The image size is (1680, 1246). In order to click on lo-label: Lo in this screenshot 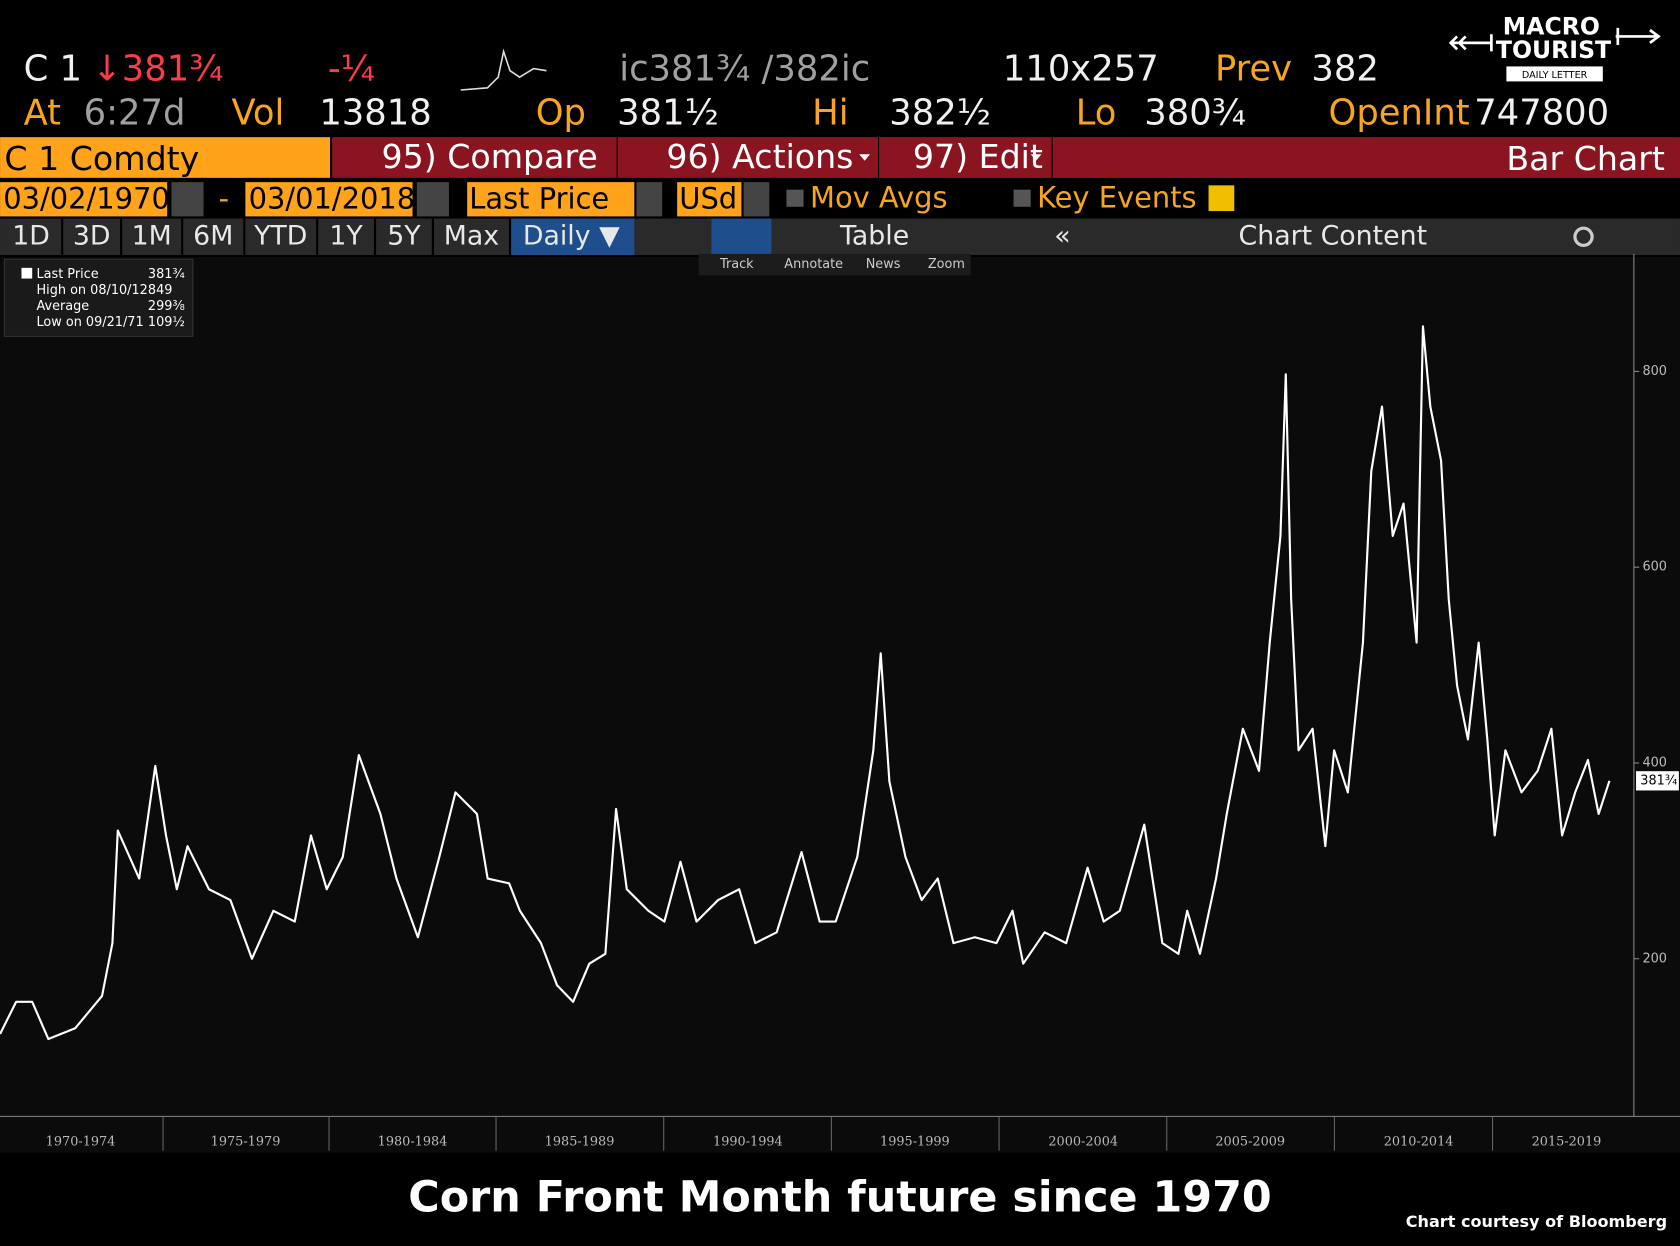, I will do `click(1096, 113)`.